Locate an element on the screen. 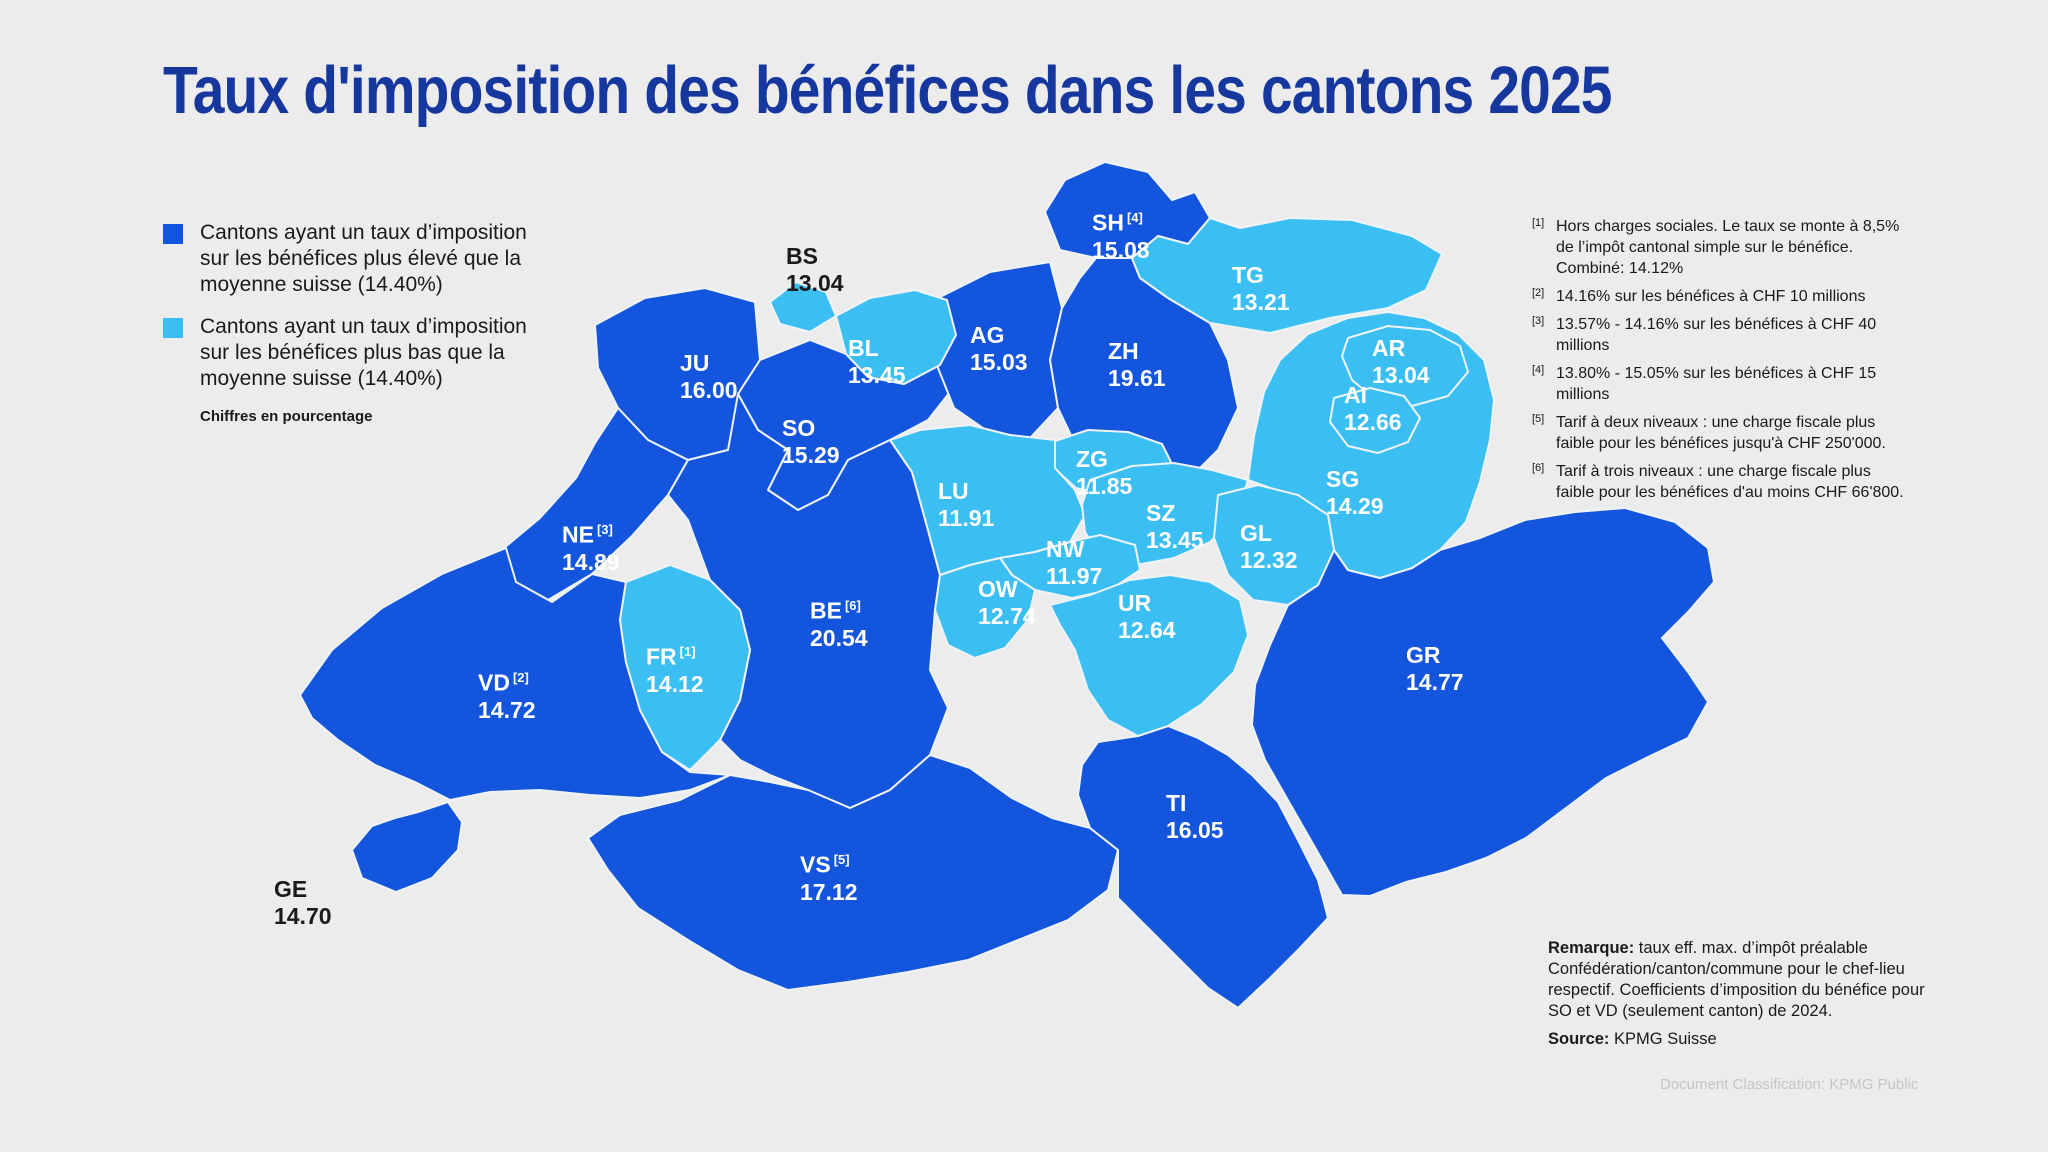 This screenshot has height=1152, width=2048. footnote-ref: [2] is located at coordinates (1538, 293).